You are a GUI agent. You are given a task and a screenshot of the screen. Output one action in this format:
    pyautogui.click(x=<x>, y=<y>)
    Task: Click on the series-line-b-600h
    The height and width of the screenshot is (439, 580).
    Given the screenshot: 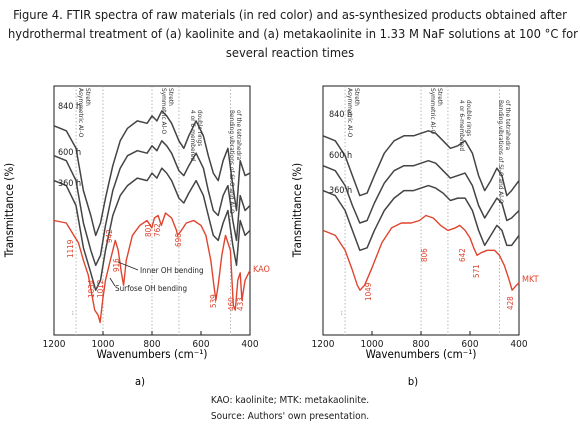 What is the action you would take?
    pyautogui.click(x=421, y=191)
    